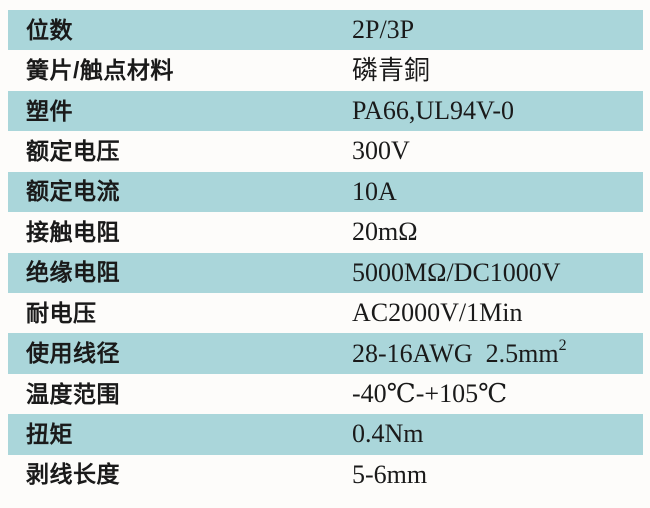 The image size is (650, 508). Describe the element at coordinates (455, 353) in the screenshot. I see `spec-value-text: 28-16AWG 2.5mm` at that location.